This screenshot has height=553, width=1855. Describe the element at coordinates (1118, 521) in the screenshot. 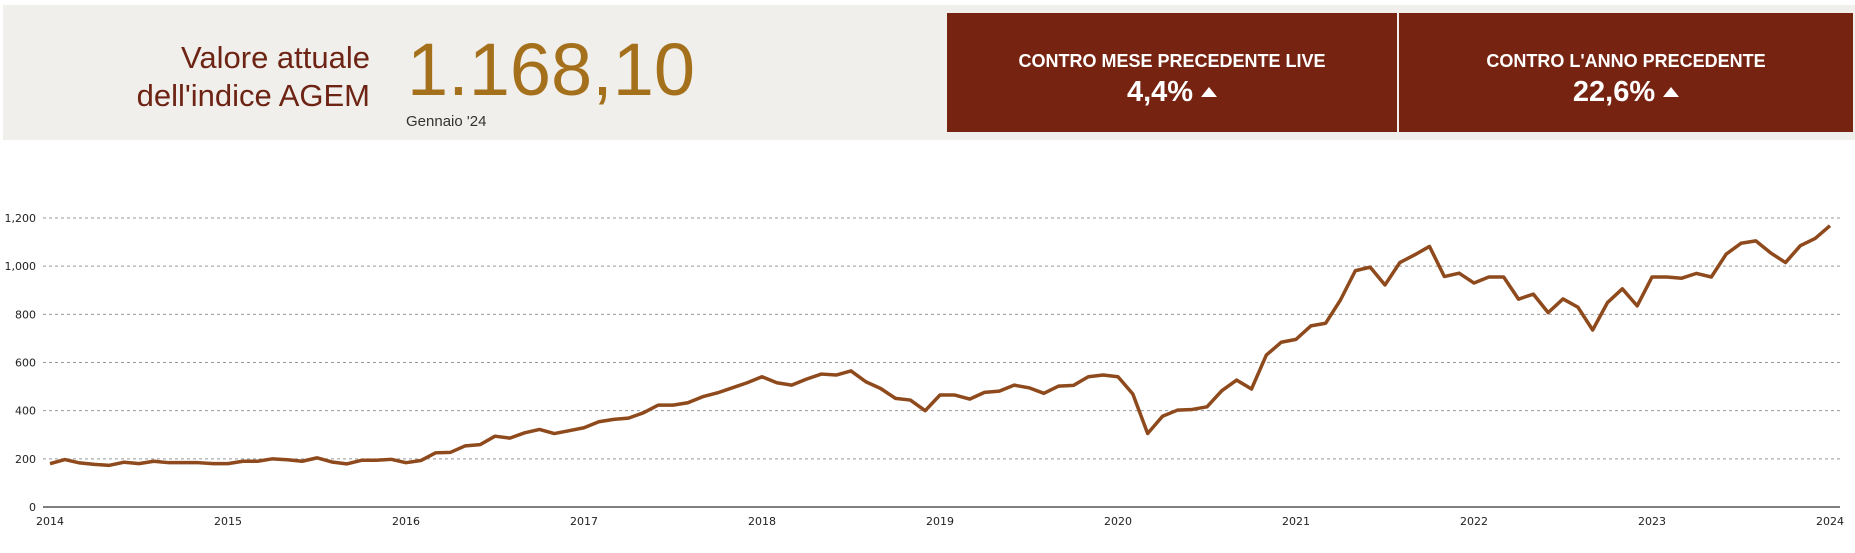

I see `x-tick-label: 2020` at that location.